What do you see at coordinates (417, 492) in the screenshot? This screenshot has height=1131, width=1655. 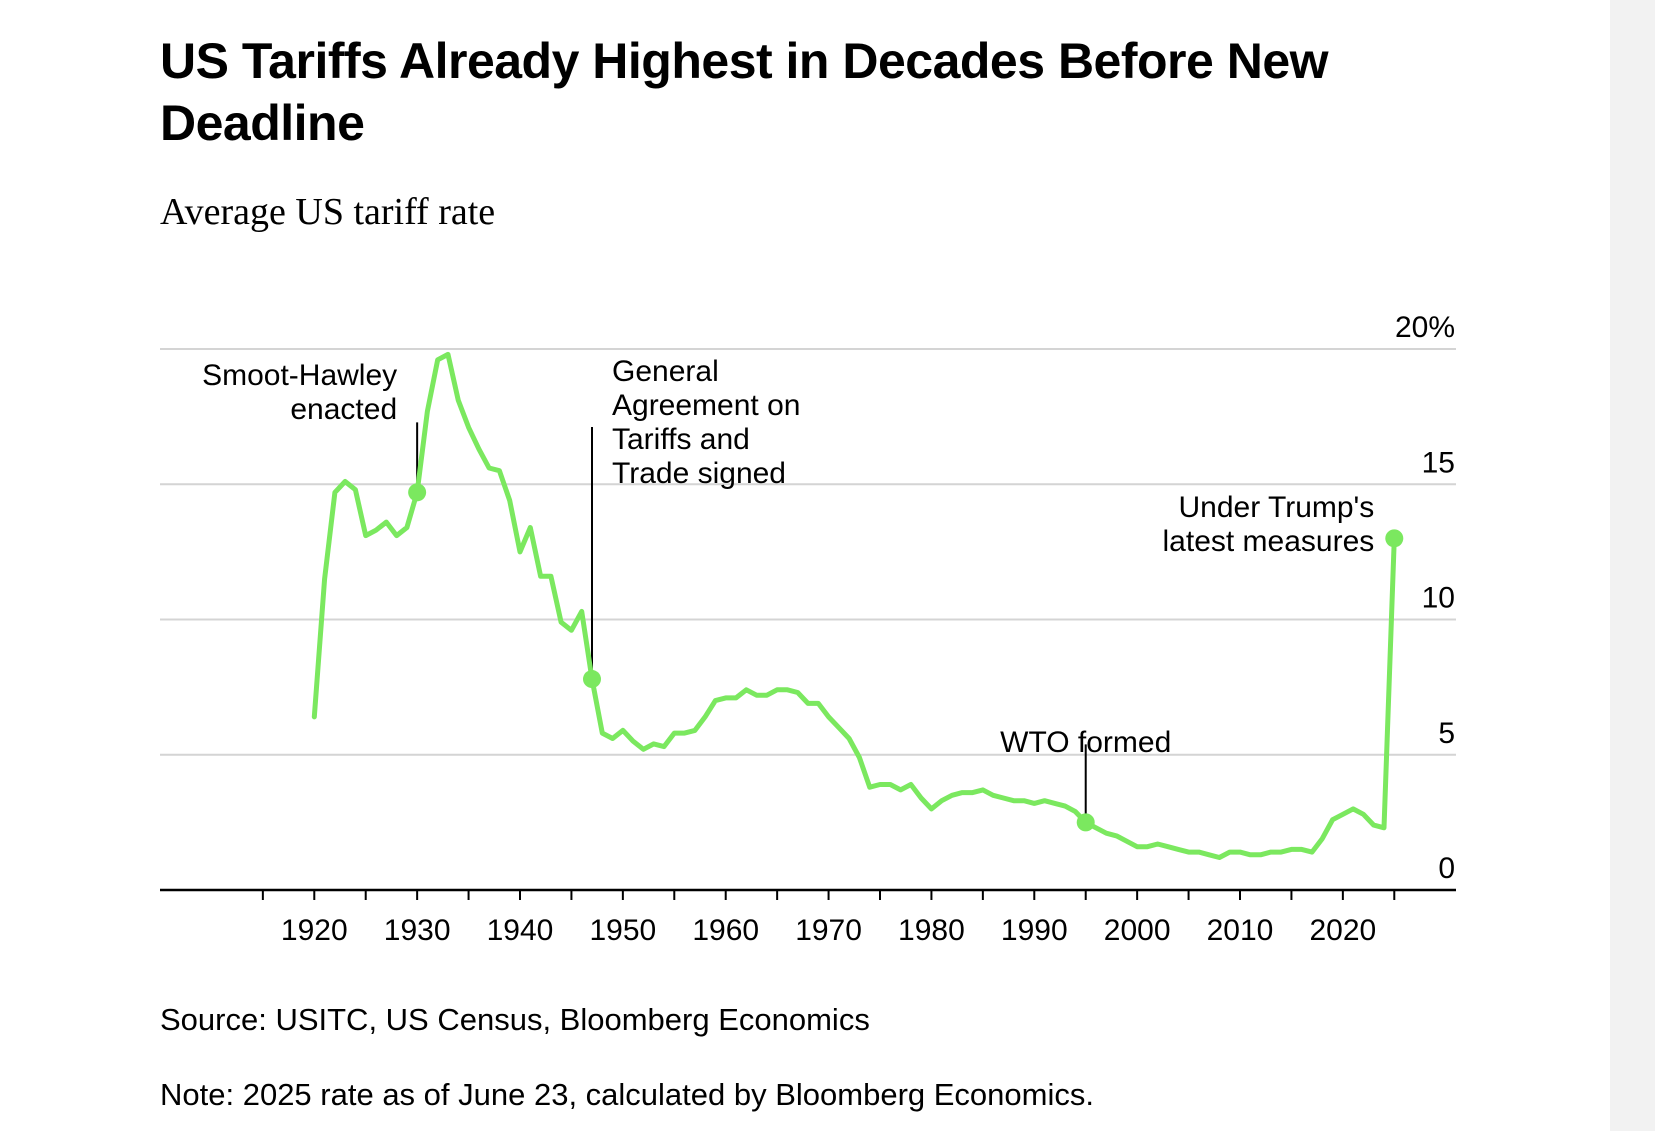 I see `highlight-point-1930` at bounding box center [417, 492].